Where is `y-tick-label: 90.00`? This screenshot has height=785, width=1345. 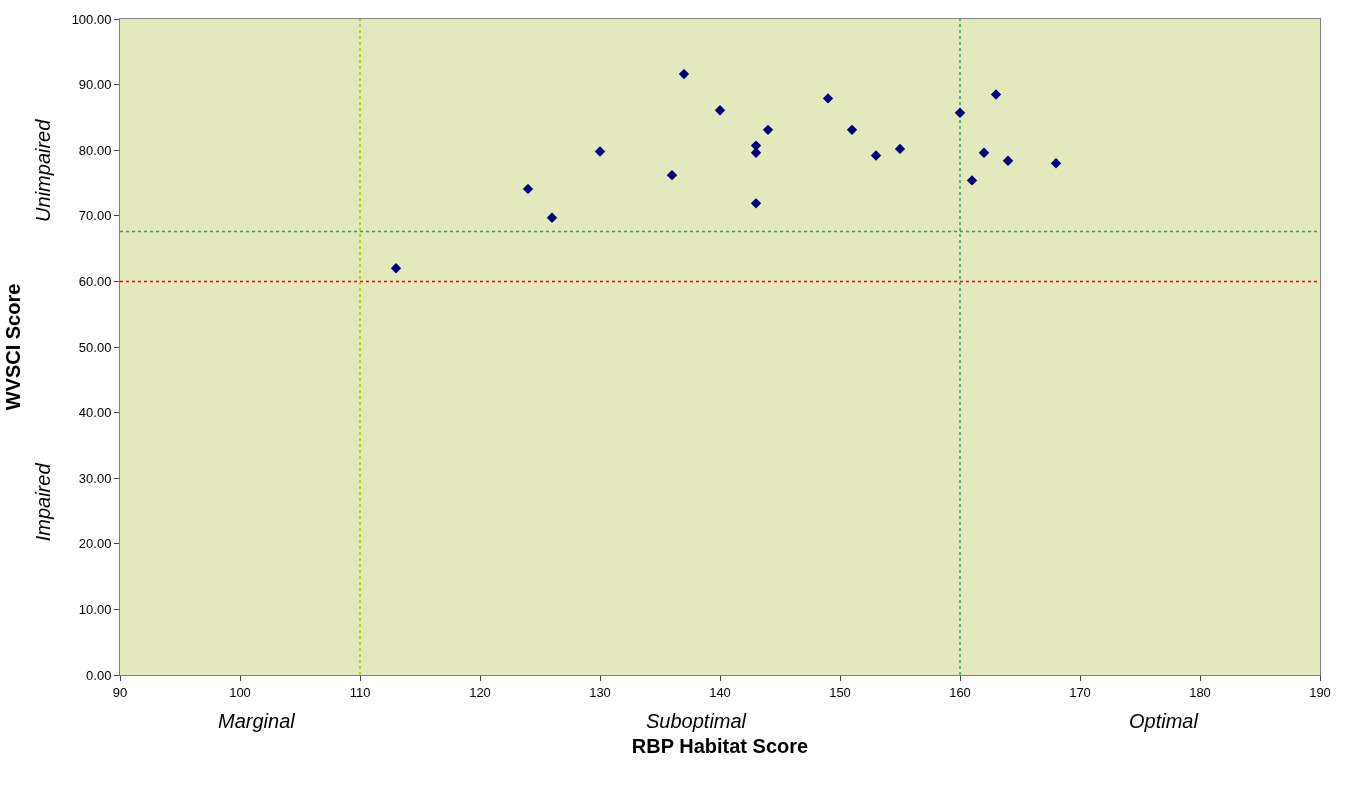
y-tick-label: 90.00 is located at coordinates (95, 85).